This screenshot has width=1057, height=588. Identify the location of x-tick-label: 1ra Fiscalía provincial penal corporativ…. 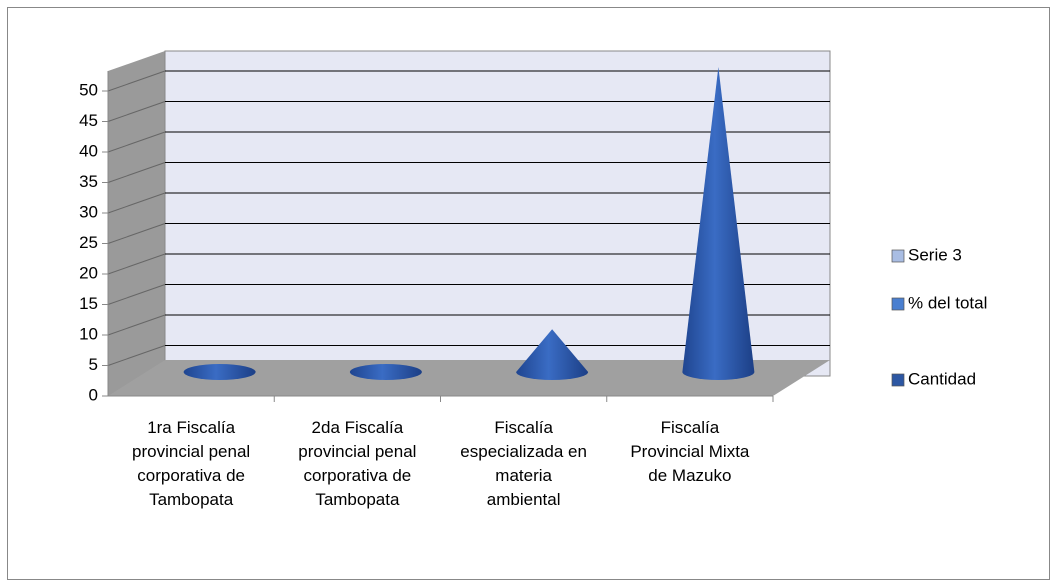
(191, 463).